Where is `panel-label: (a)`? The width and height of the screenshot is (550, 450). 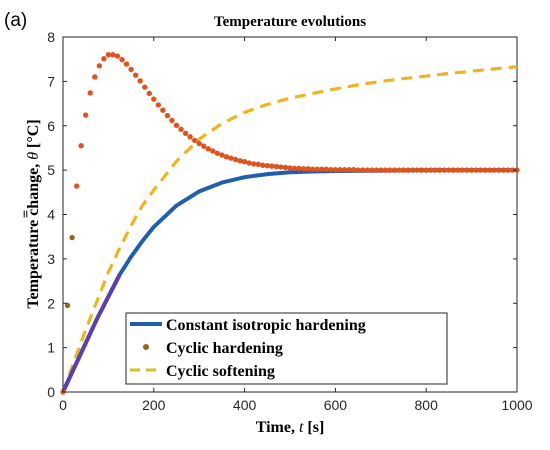 panel-label: (a) is located at coordinates (15, 20).